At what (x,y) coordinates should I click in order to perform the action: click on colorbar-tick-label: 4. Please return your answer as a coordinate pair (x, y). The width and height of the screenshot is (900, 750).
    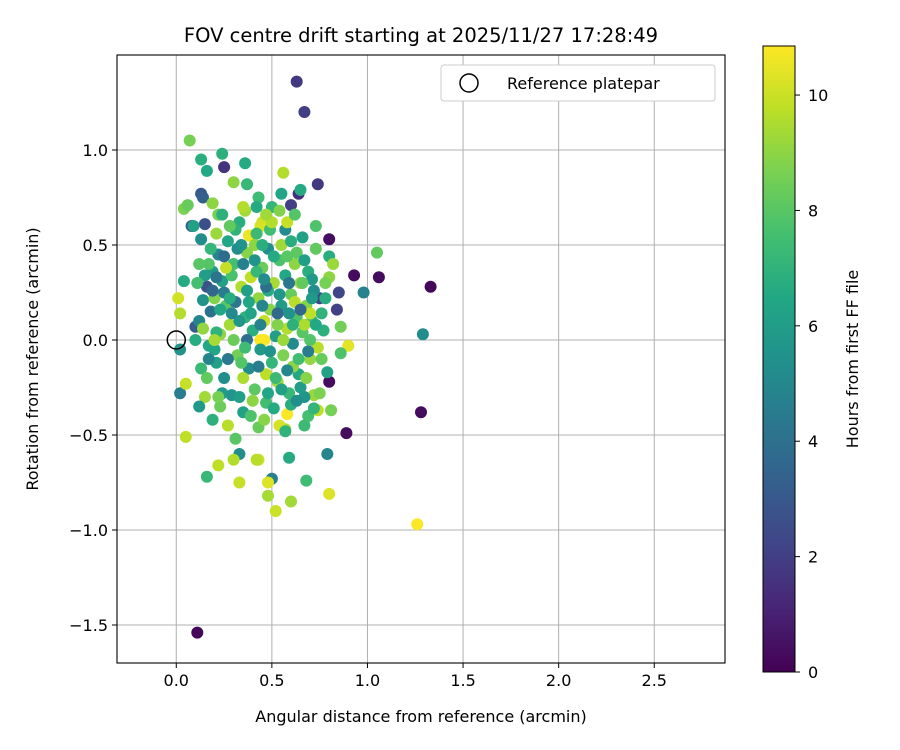
    Looking at the image, I should click on (813, 441).